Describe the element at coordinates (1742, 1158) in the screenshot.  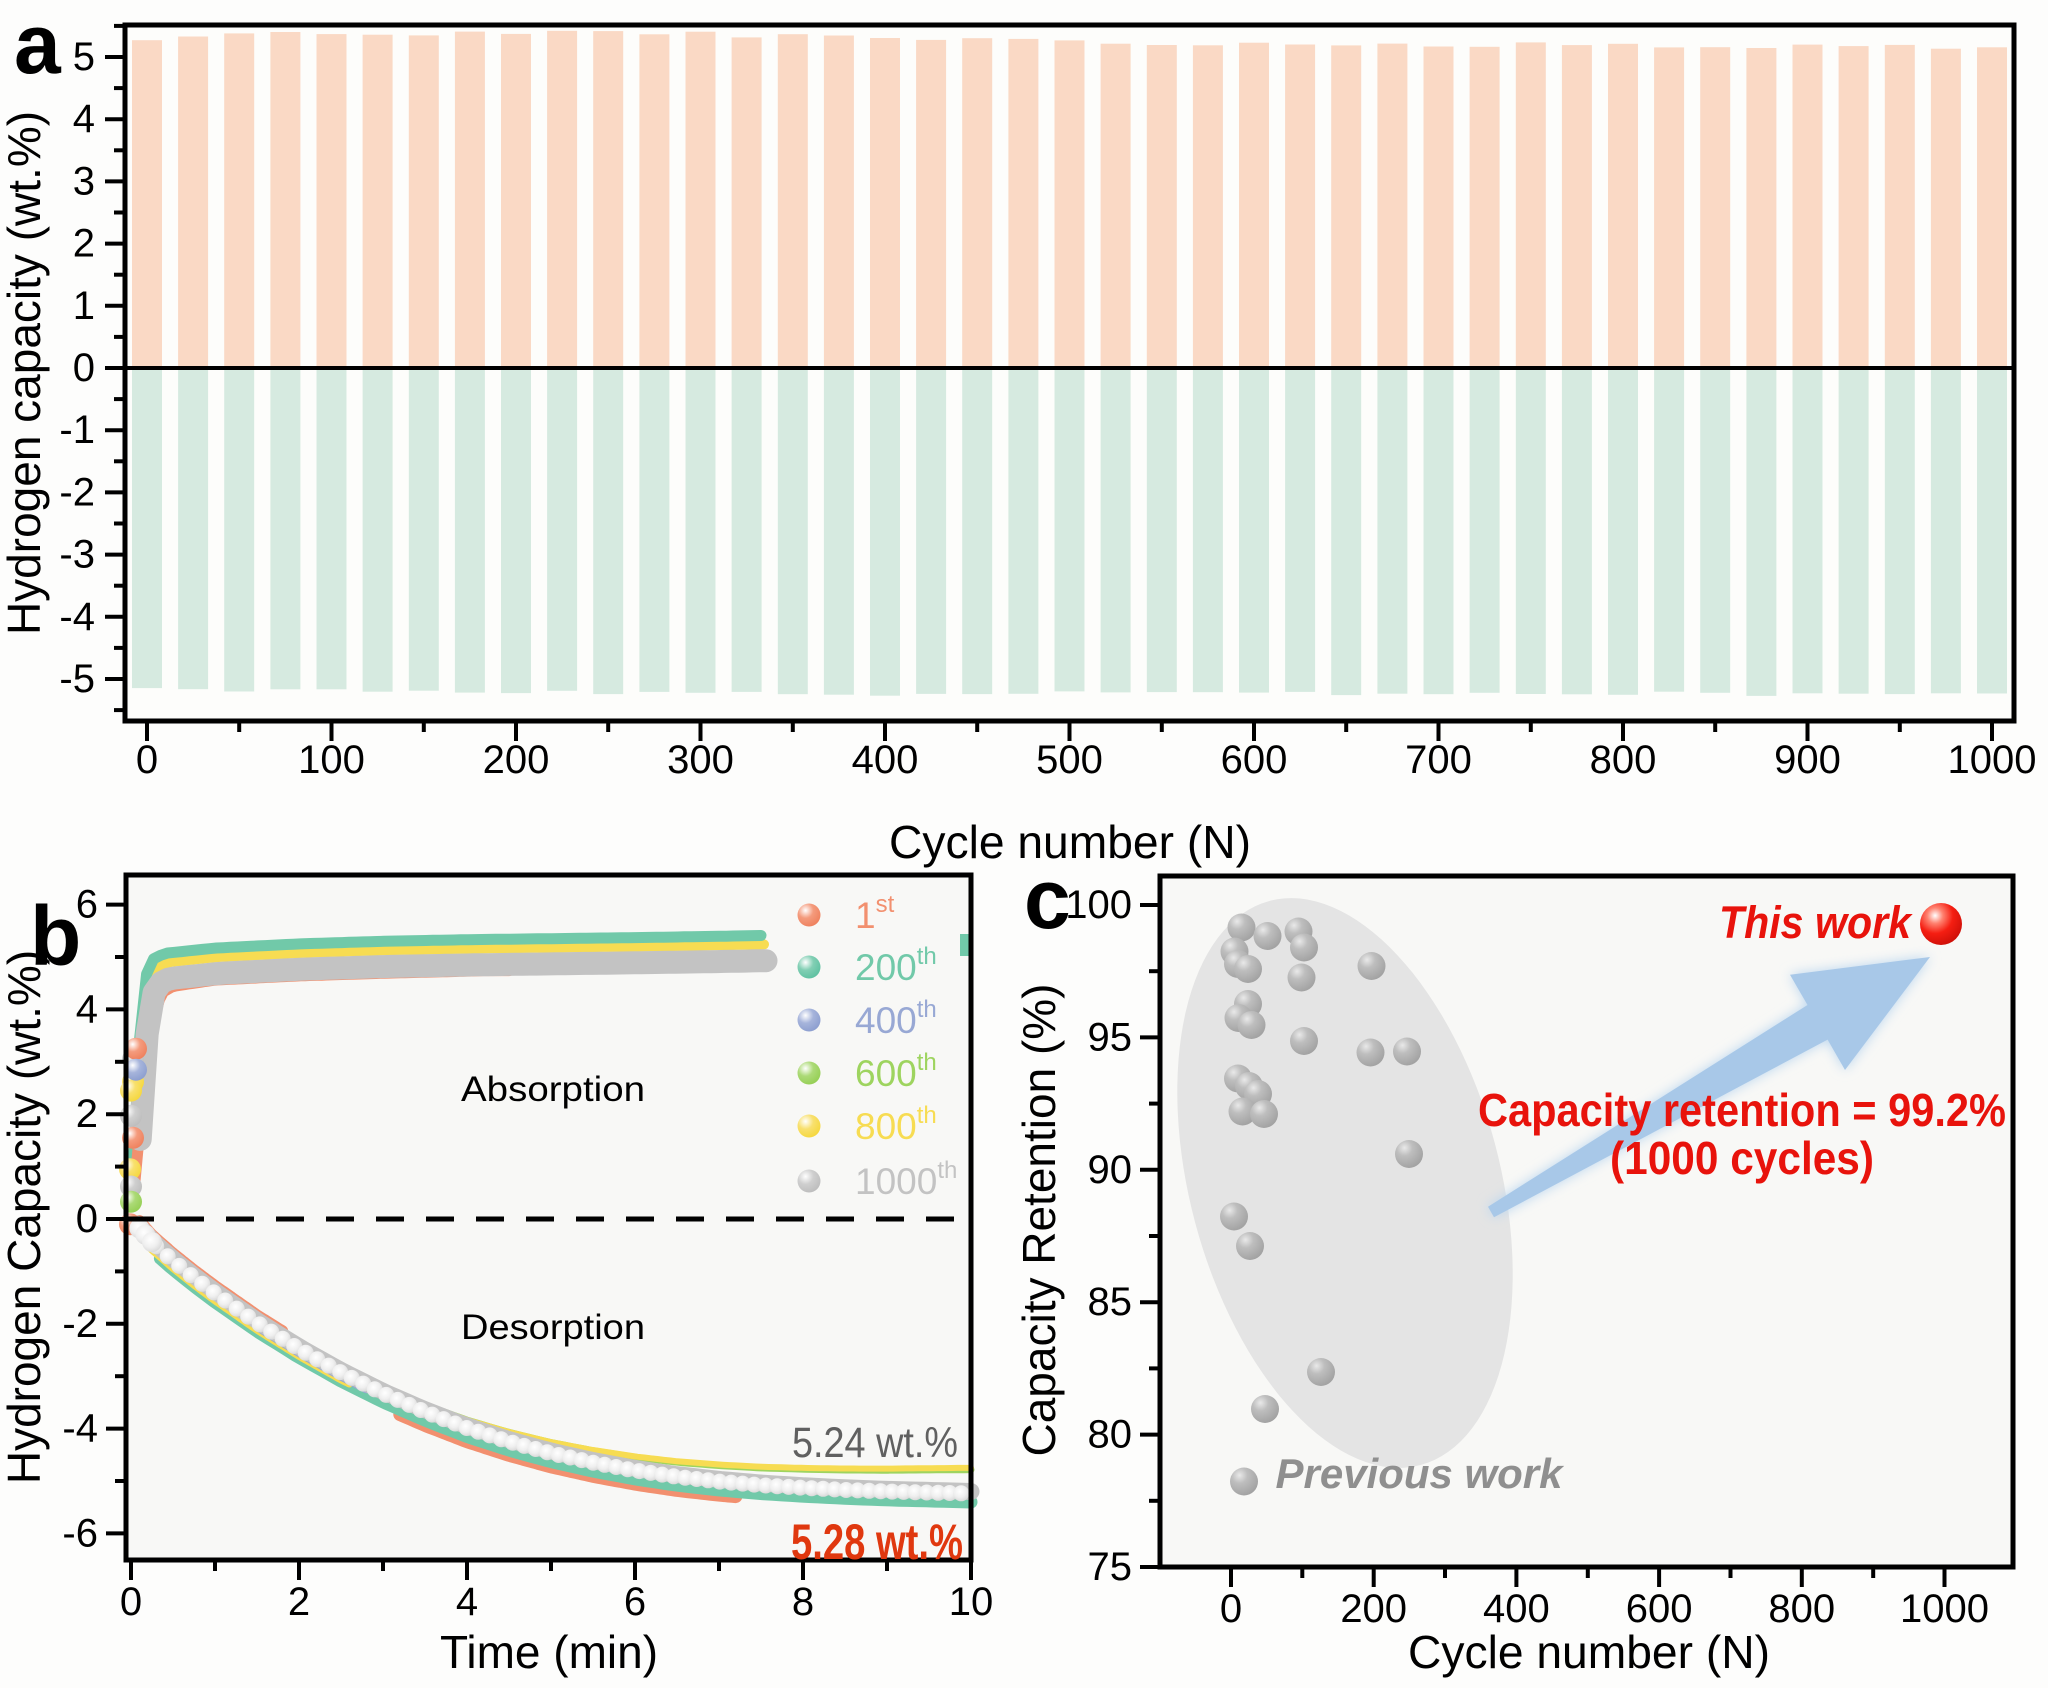
I see `svg-text: (1000 cycles)` at that location.